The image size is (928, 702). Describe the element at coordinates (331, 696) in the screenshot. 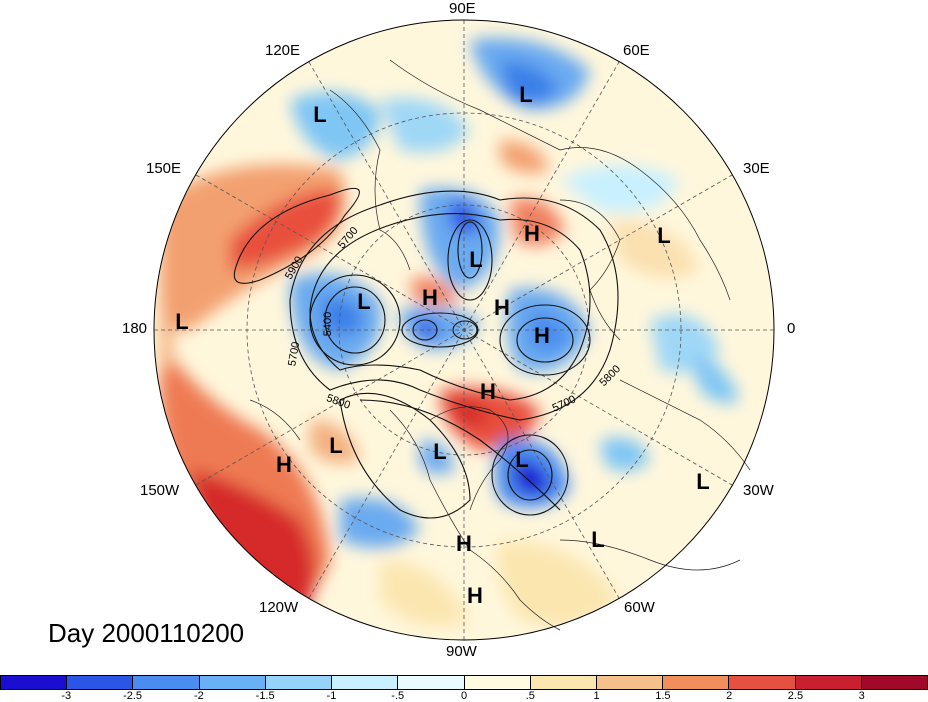

I see `colorbar-tick-label: -1` at that location.